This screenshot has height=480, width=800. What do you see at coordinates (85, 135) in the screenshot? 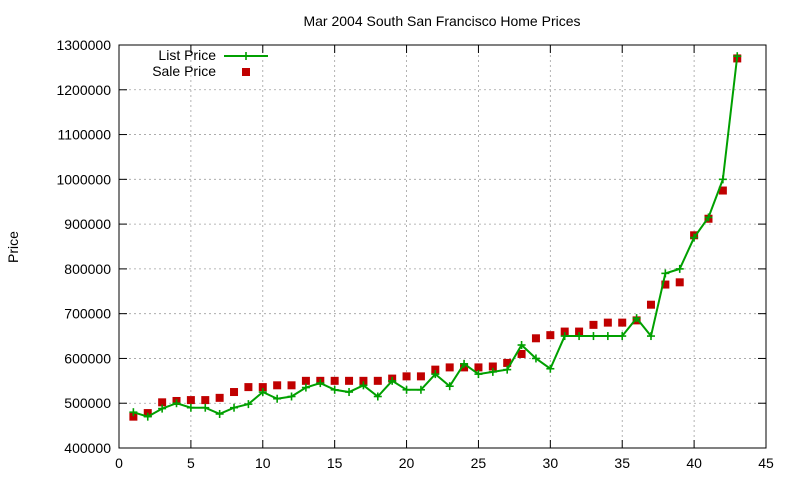
I see `y-tick-label: 1100000` at bounding box center [85, 135].